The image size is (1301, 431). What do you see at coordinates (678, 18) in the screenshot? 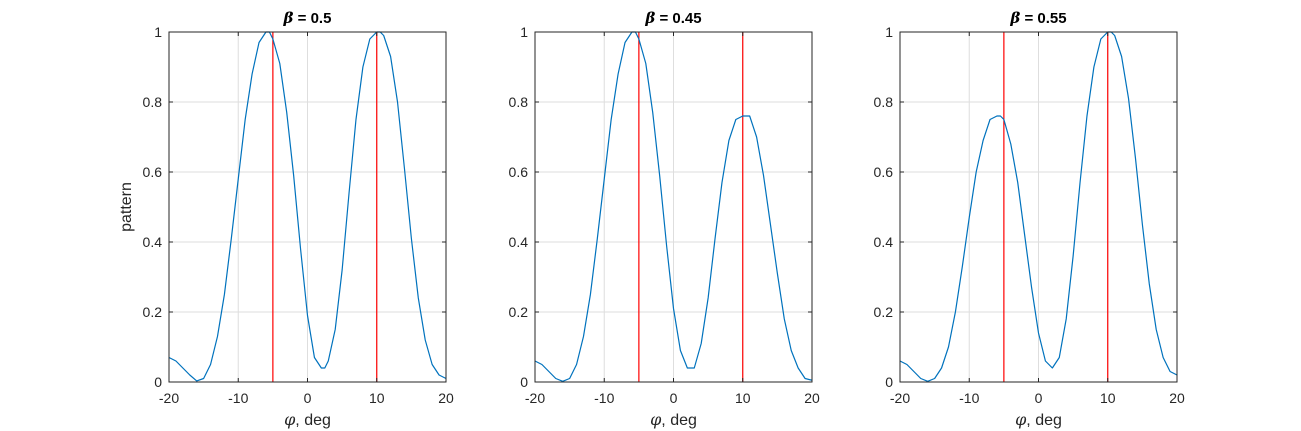
I see `title-value: = 0.45` at bounding box center [678, 18].